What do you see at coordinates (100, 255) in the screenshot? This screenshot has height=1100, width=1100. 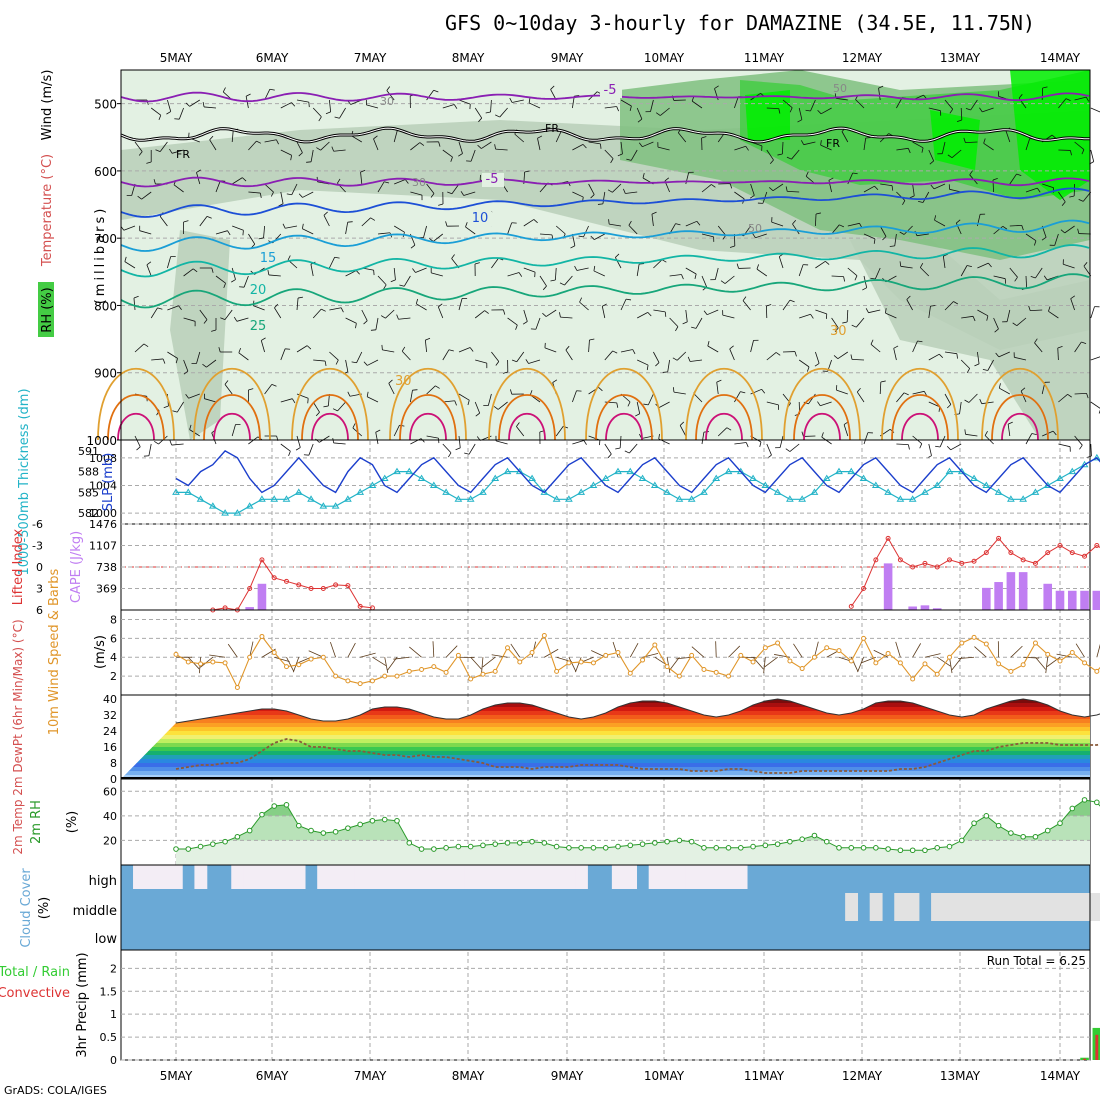 I see `pressure-axis-label: (millibars)` at bounding box center [100, 255].